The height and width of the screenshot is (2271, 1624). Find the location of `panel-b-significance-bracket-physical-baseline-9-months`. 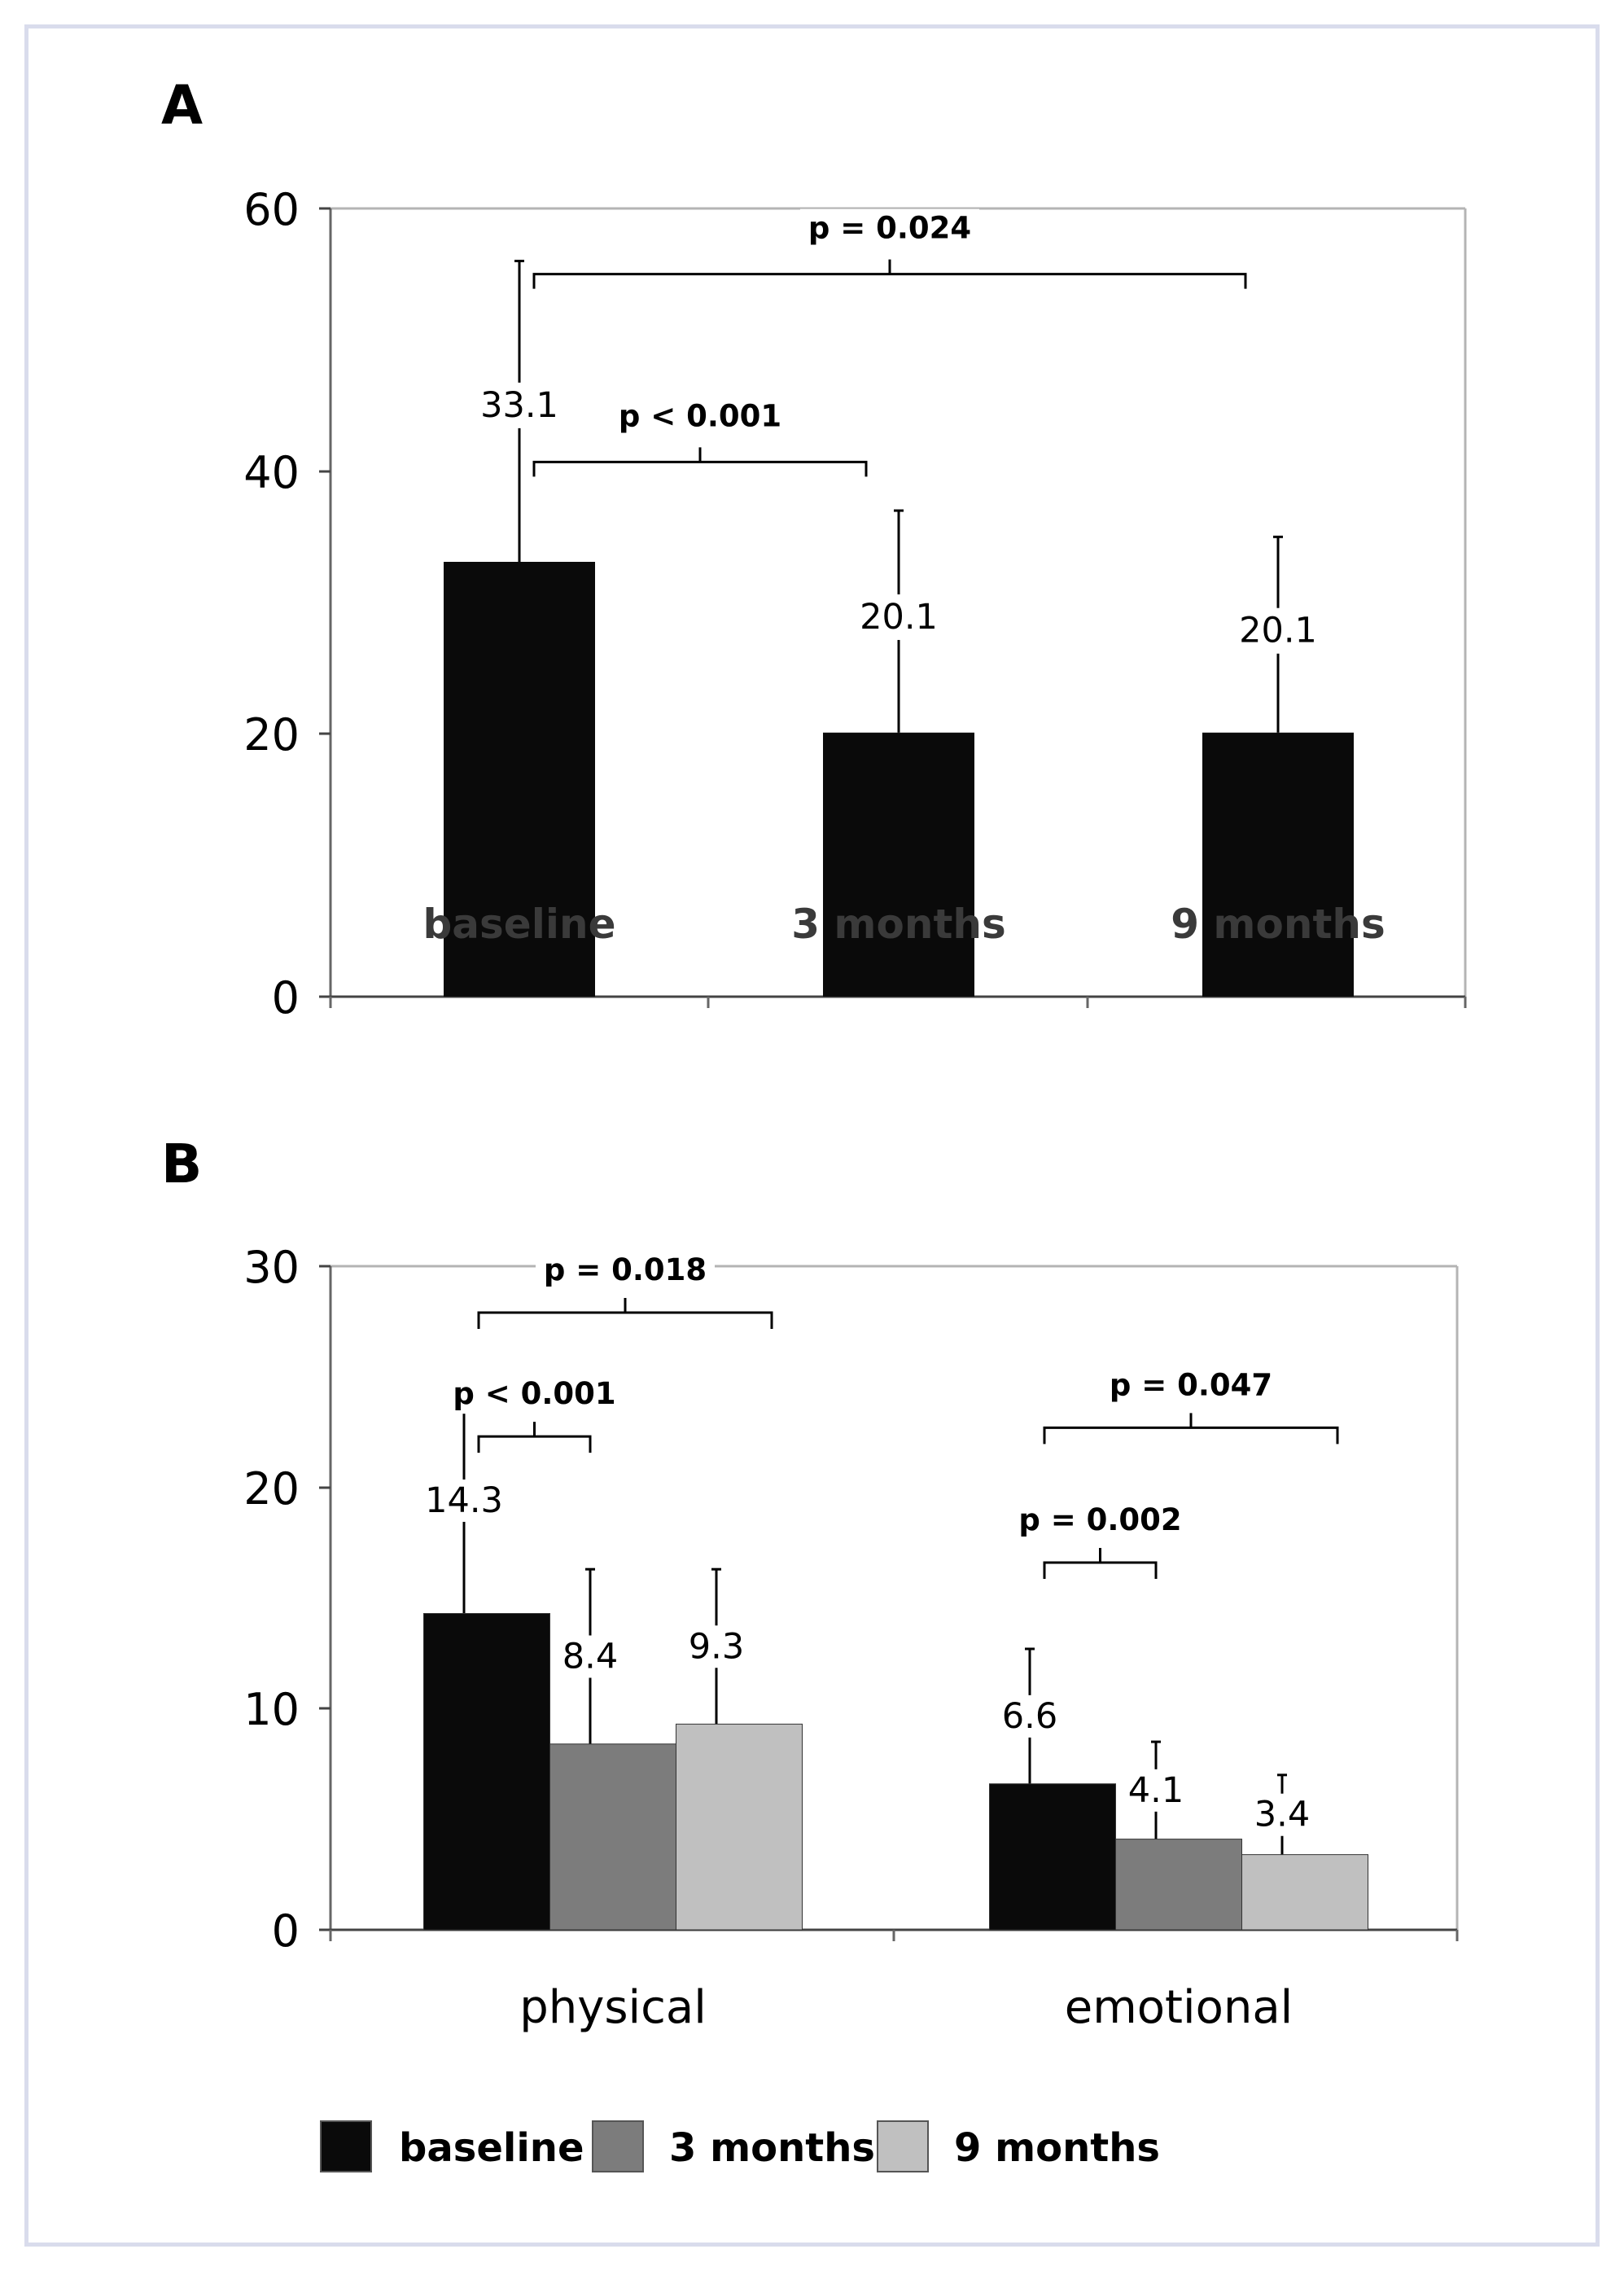

panel-b-significance-bracket-physical-baseline-9-months is located at coordinates (625, 1314).